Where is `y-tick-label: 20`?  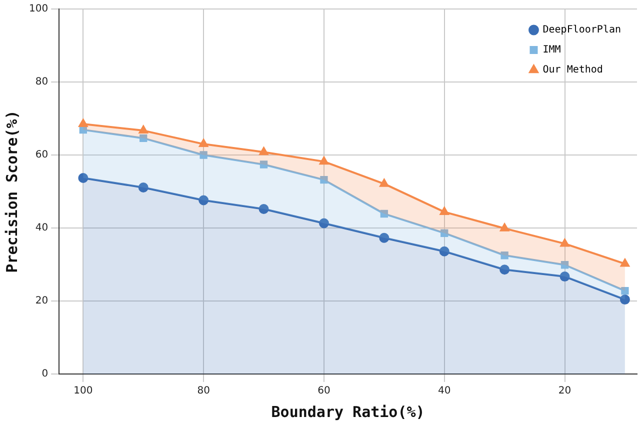
y-tick-label: 20 is located at coordinates (41, 301).